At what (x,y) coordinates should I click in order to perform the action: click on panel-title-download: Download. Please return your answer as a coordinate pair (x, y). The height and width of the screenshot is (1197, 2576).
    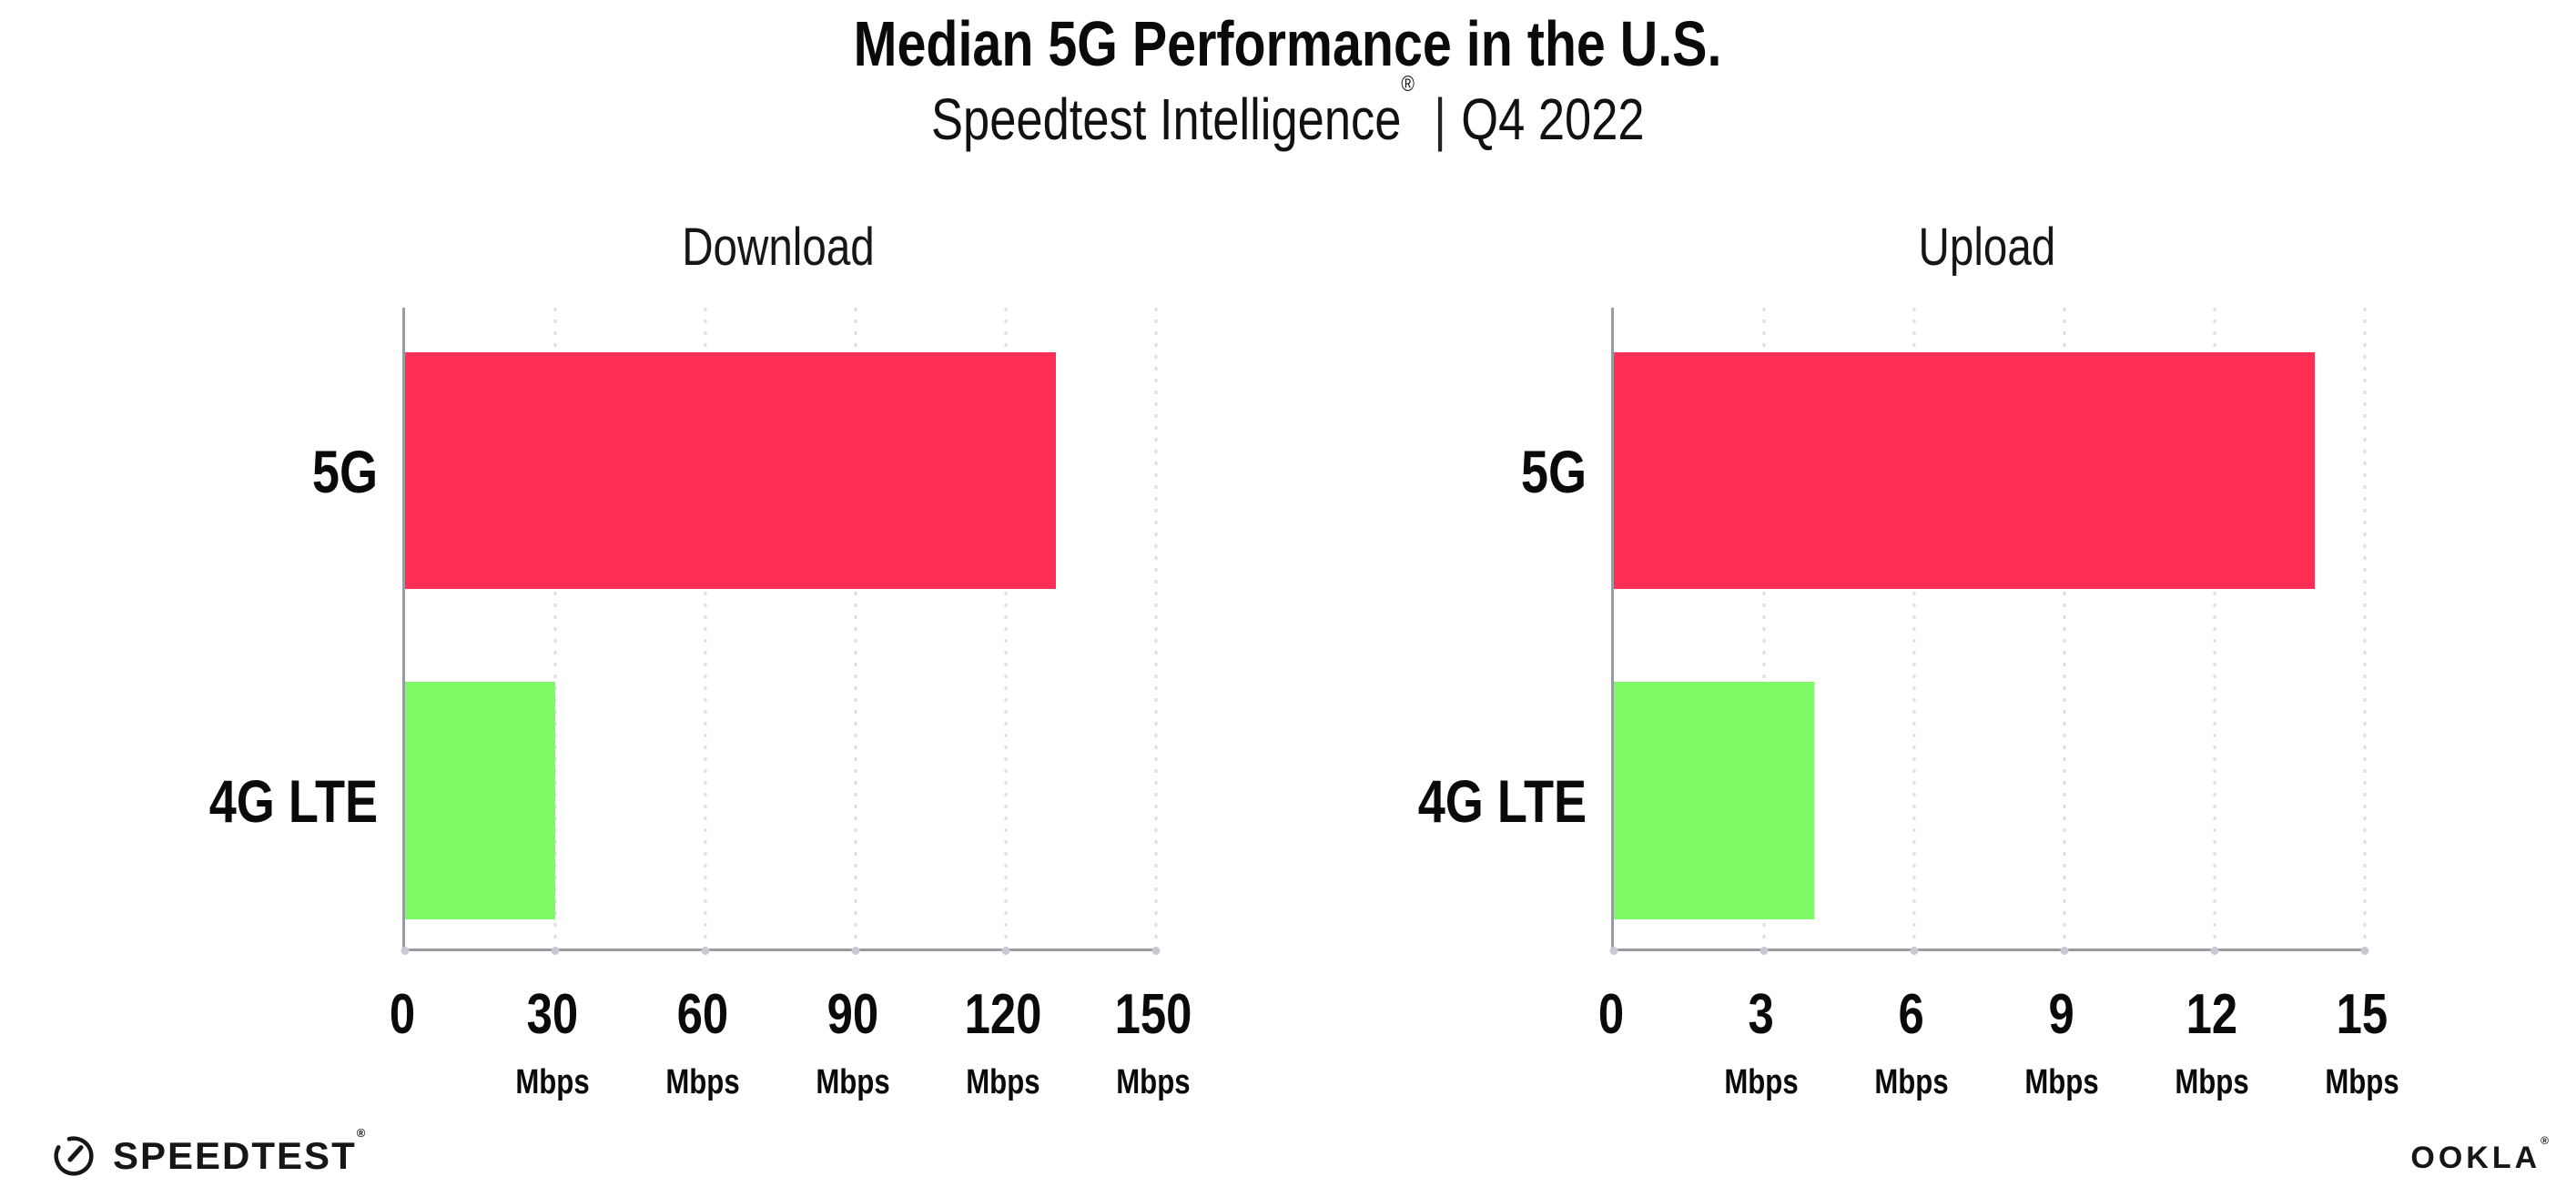
    Looking at the image, I should click on (778, 247).